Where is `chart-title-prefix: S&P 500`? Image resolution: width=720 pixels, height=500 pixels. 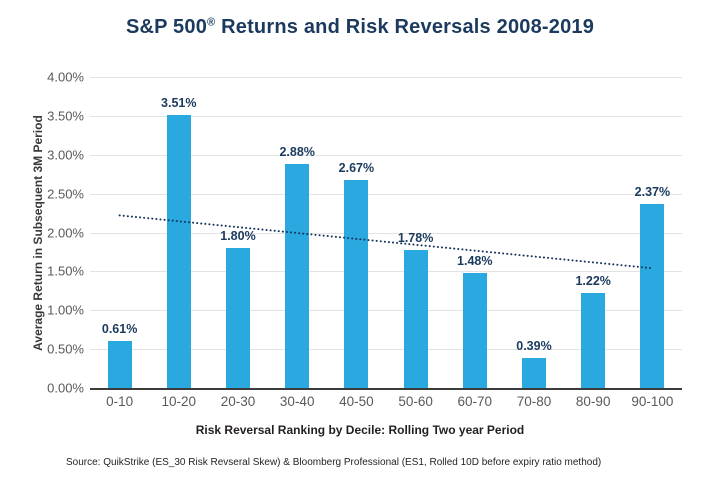 chart-title-prefix: S&P 500 is located at coordinates (166, 27).